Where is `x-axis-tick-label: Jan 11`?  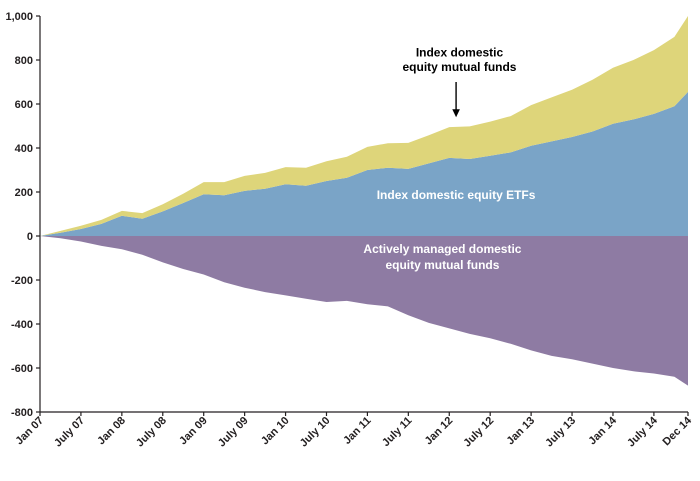
x-axis-tick-label: Jan 11 is located at coordinates (357, 431).